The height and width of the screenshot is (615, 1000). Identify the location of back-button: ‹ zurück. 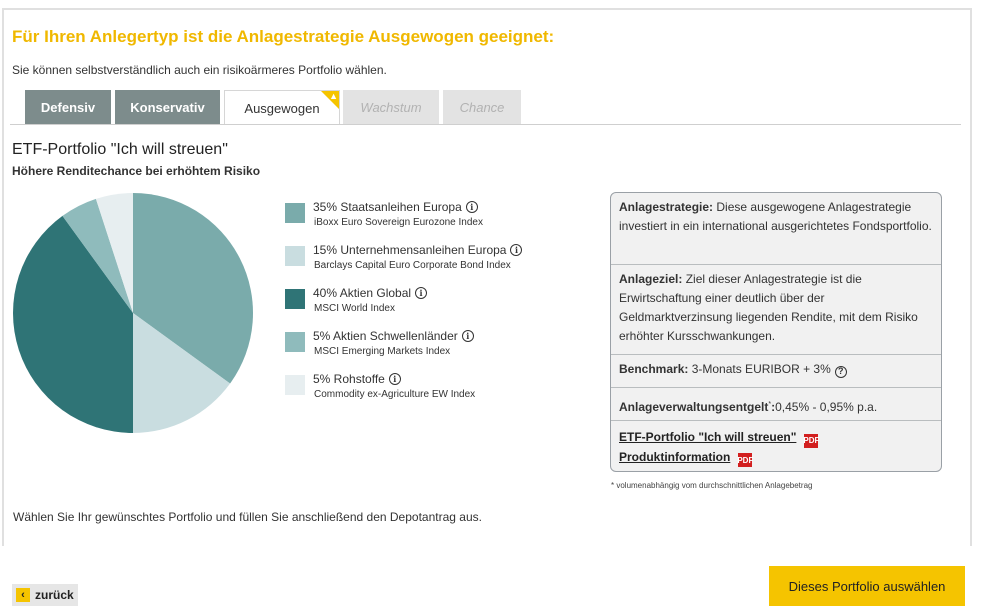
(45, 595).